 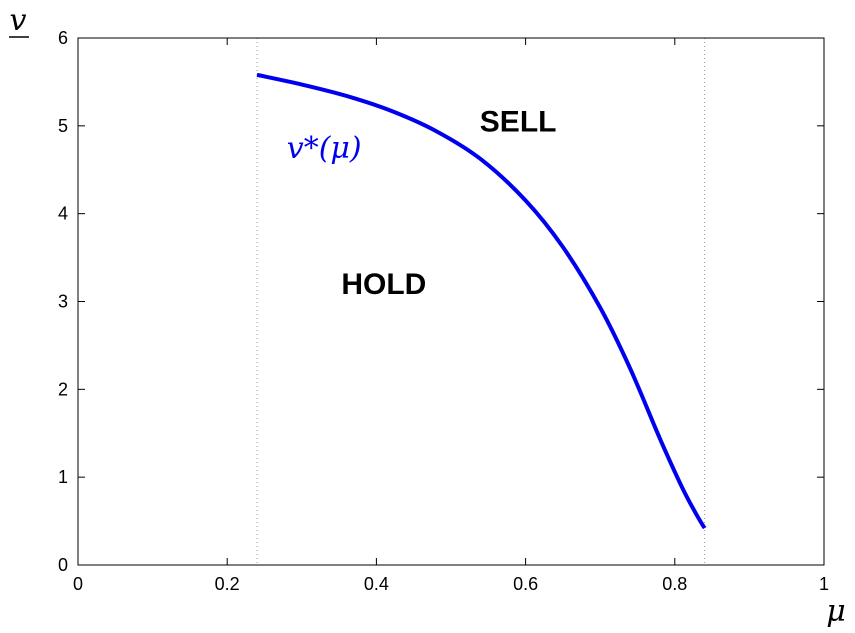 I want to click on y-tick-label: 2, so click(x=63, y=389).